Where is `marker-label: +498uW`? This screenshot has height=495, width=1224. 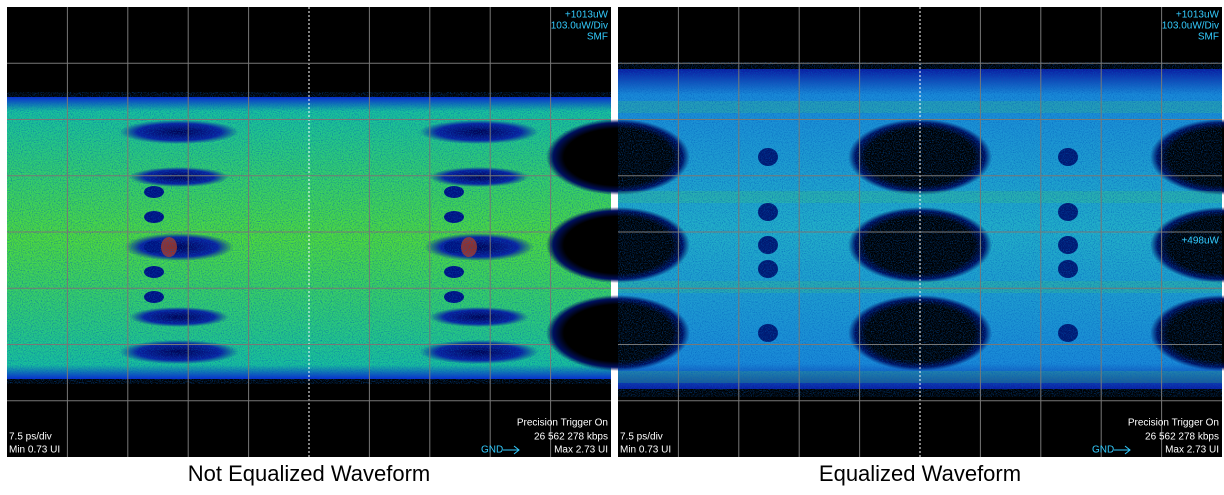 marker-label: +498uW is located at coordinates (1200, 241).